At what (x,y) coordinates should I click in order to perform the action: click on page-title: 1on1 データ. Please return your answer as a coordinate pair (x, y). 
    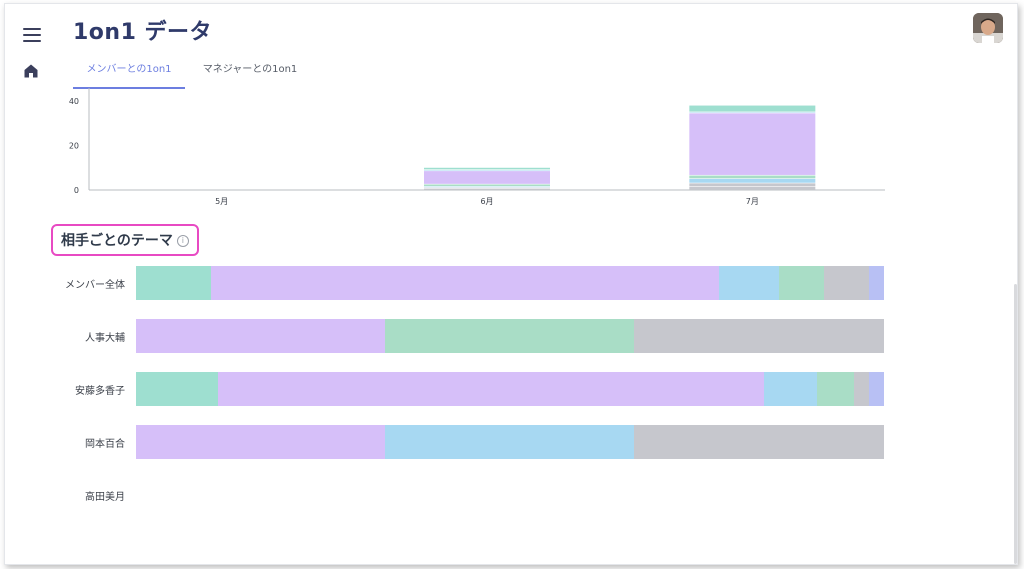
    Looking at the image, I should click on (143, 32).